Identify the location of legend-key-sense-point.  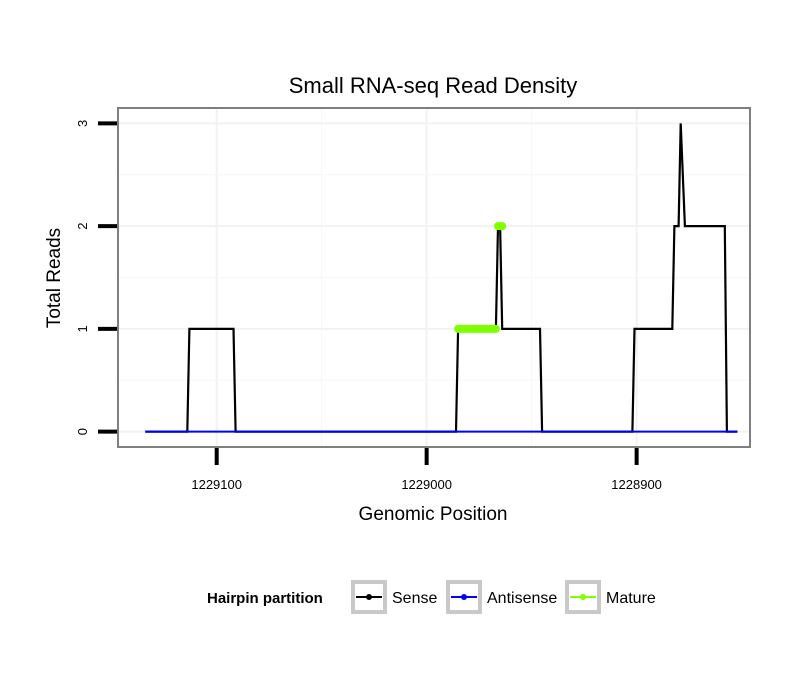
(369, 597).